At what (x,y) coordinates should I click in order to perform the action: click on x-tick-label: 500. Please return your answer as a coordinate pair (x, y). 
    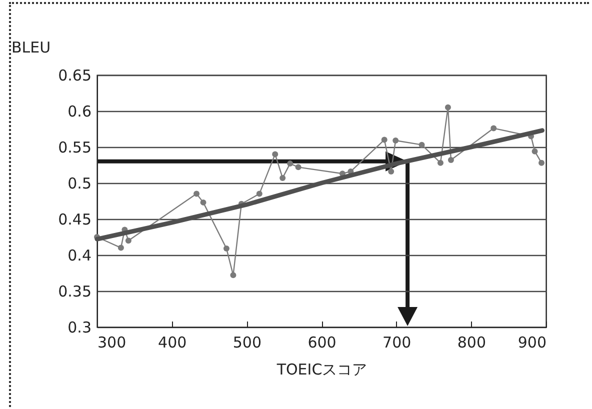
    Looking at the image, I should click on (247, 343).